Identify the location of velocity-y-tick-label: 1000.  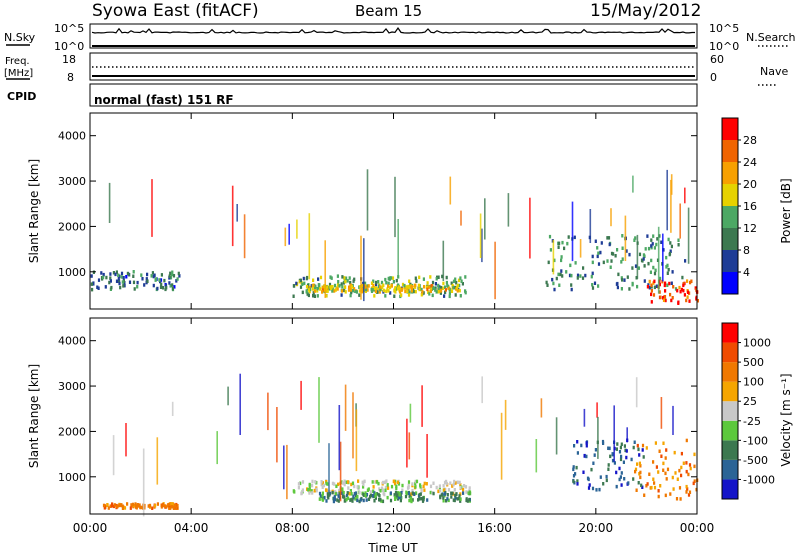
(72, 477).